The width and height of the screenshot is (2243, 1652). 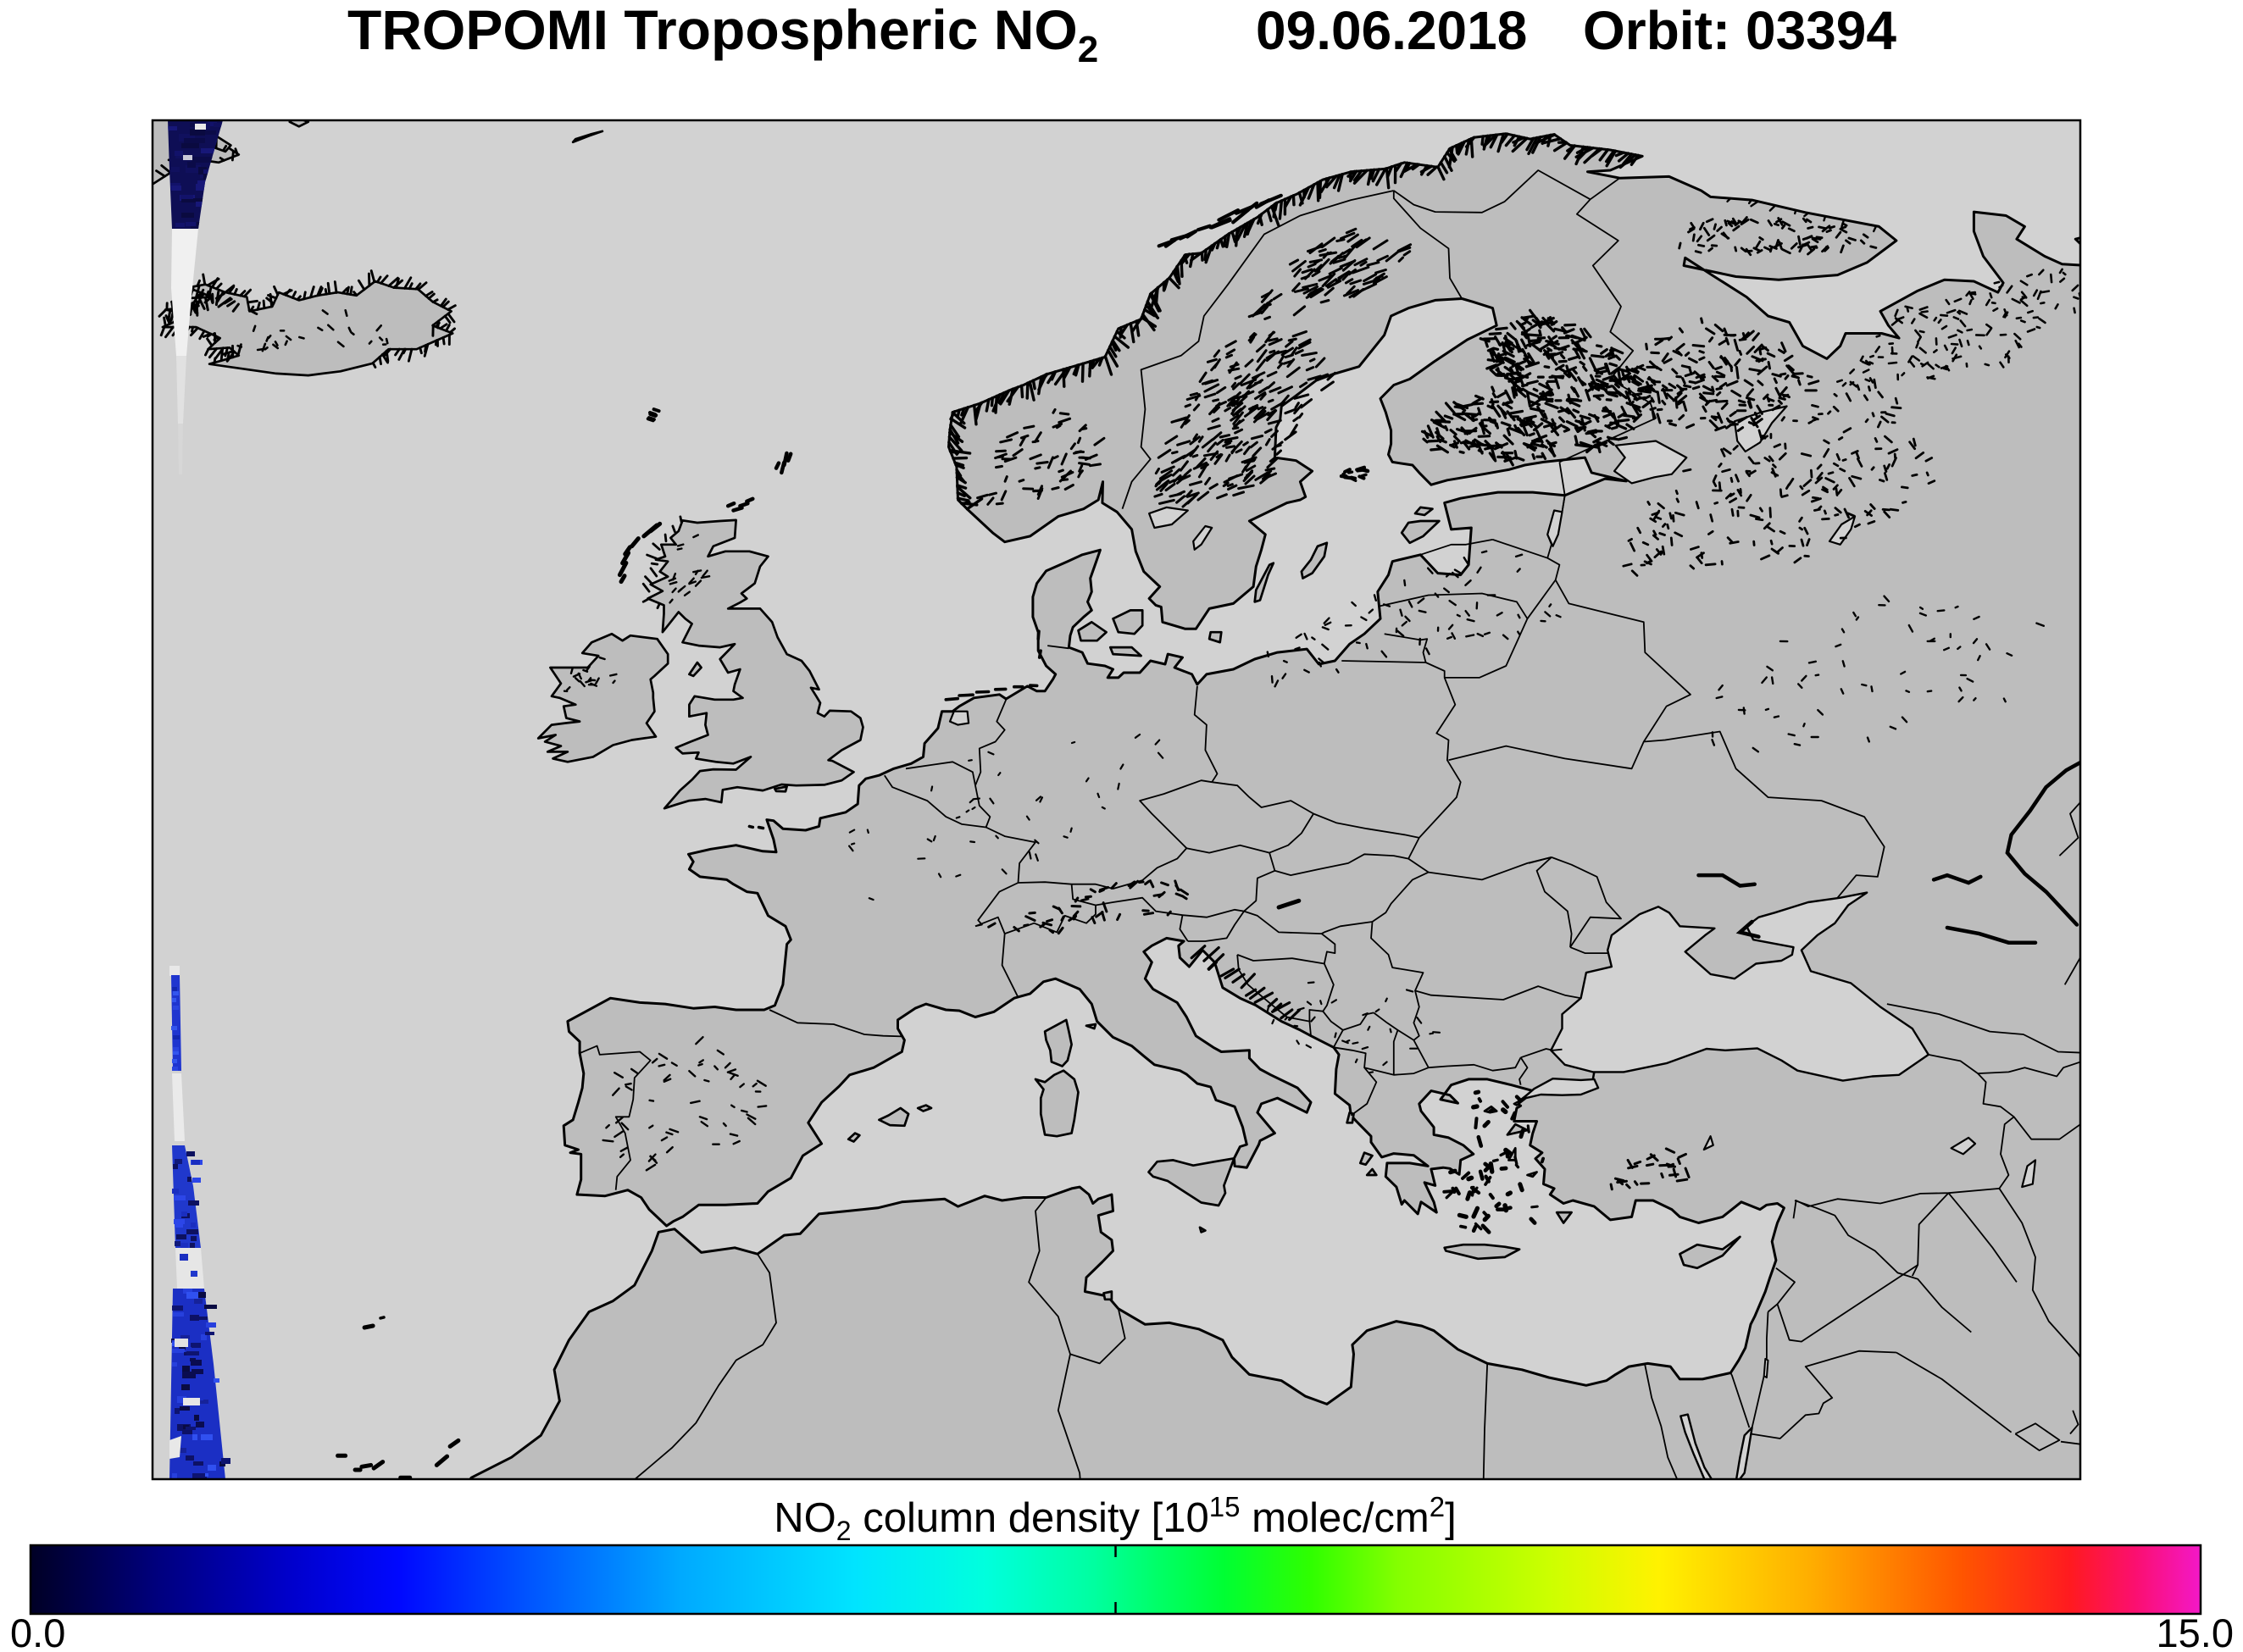 What do you see at coordinates (722, 35) in the screenshot?
I see `svg-text: TROPOMI Tropospheric NO2` at bounding box center [722, 35].